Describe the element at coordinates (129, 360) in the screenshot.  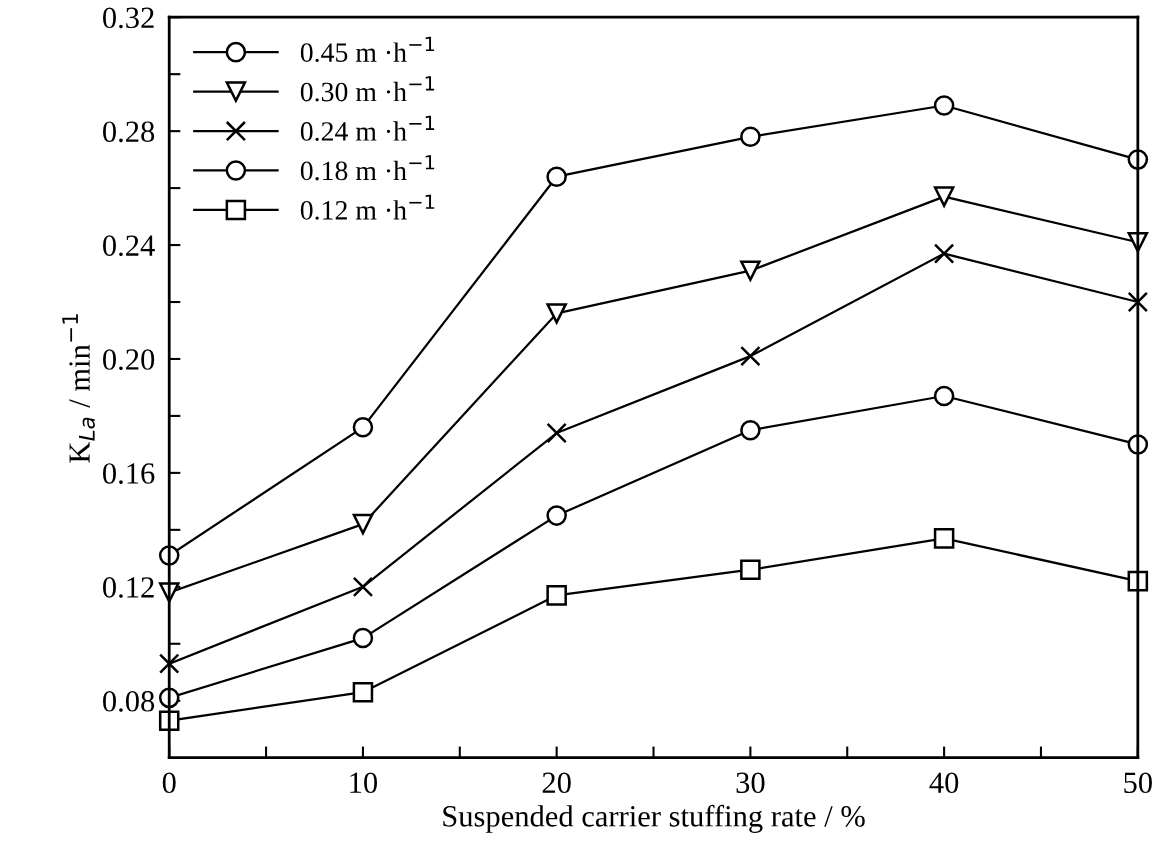
I see `y-tick-label: 0.20` at that location.